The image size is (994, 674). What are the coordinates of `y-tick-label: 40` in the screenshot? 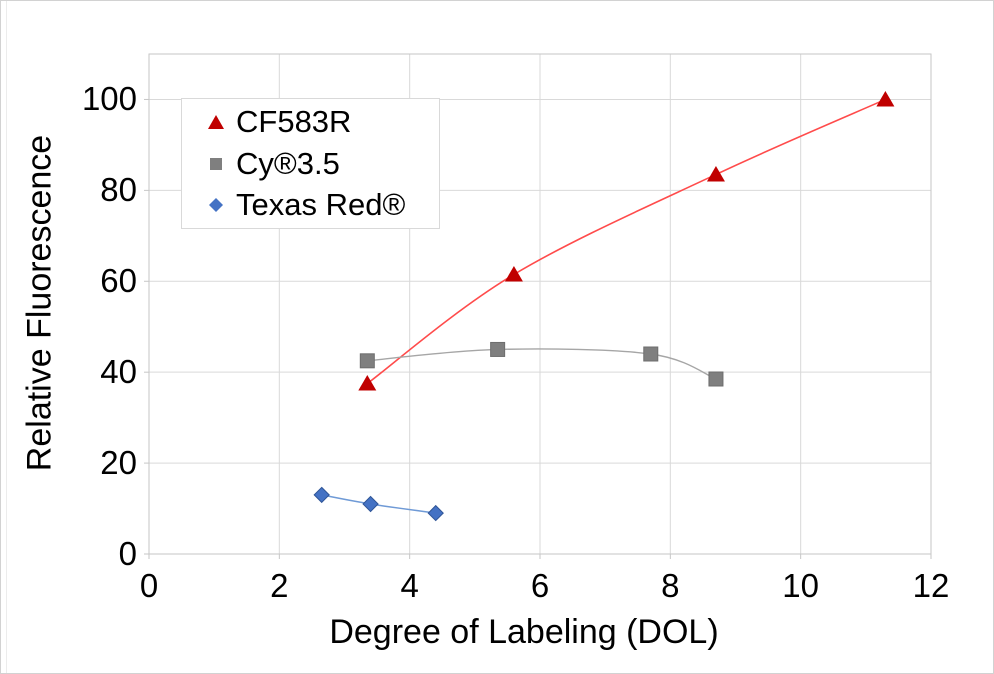 It's located at (118, 372).